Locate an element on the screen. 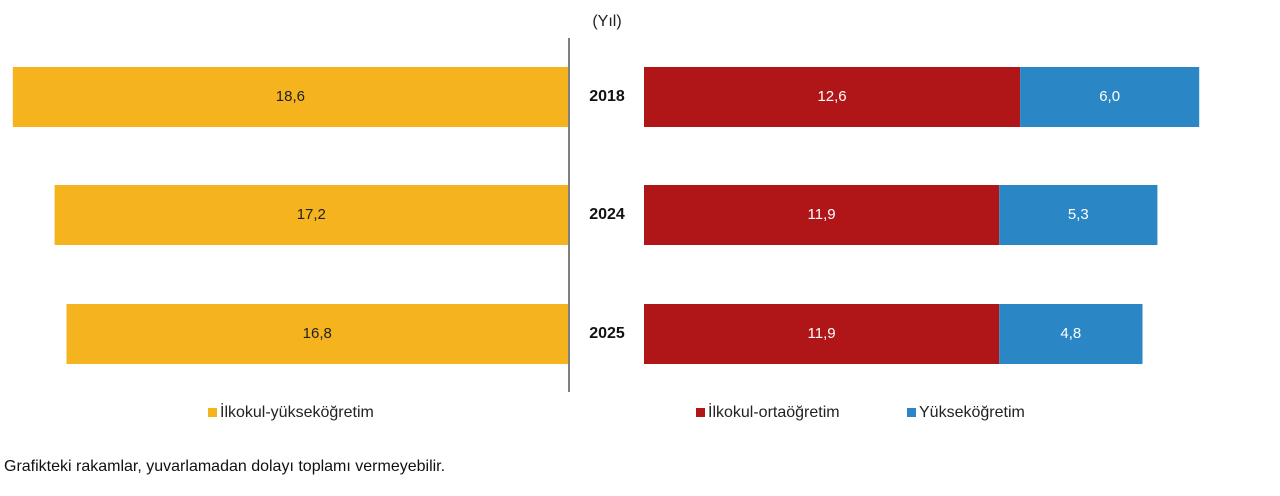 This screenshot has width=1280, height=496. data-label-left-2025: 16,8 is located at coordinates (317, 333).